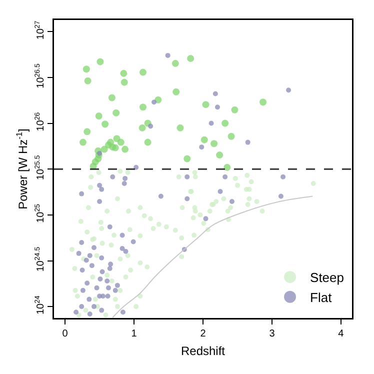 The height and width of the screenshot is (374, 374). What do you see at coordinates (203, 334) in the screenshot?
I see `x-tick-label: 2` at bounding box center [203, 334].